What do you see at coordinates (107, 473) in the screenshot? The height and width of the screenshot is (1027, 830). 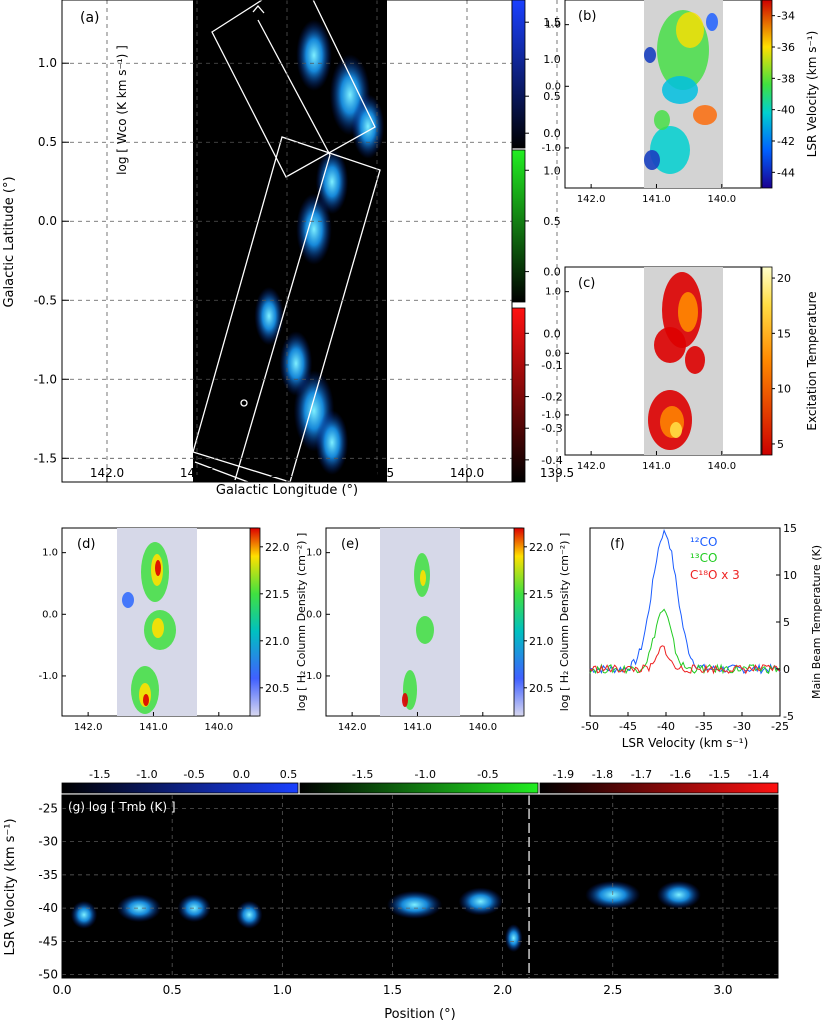 I see `panel-a-xtick-label: 142.0` at bounding box center [107, 473].